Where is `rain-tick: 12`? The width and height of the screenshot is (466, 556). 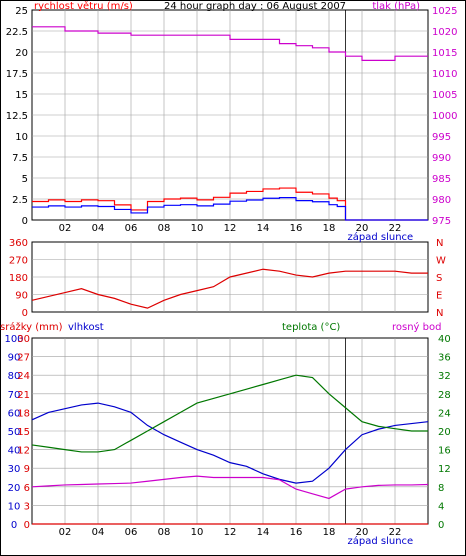 rain-tick: 12 is located at coordinates (23, 451).